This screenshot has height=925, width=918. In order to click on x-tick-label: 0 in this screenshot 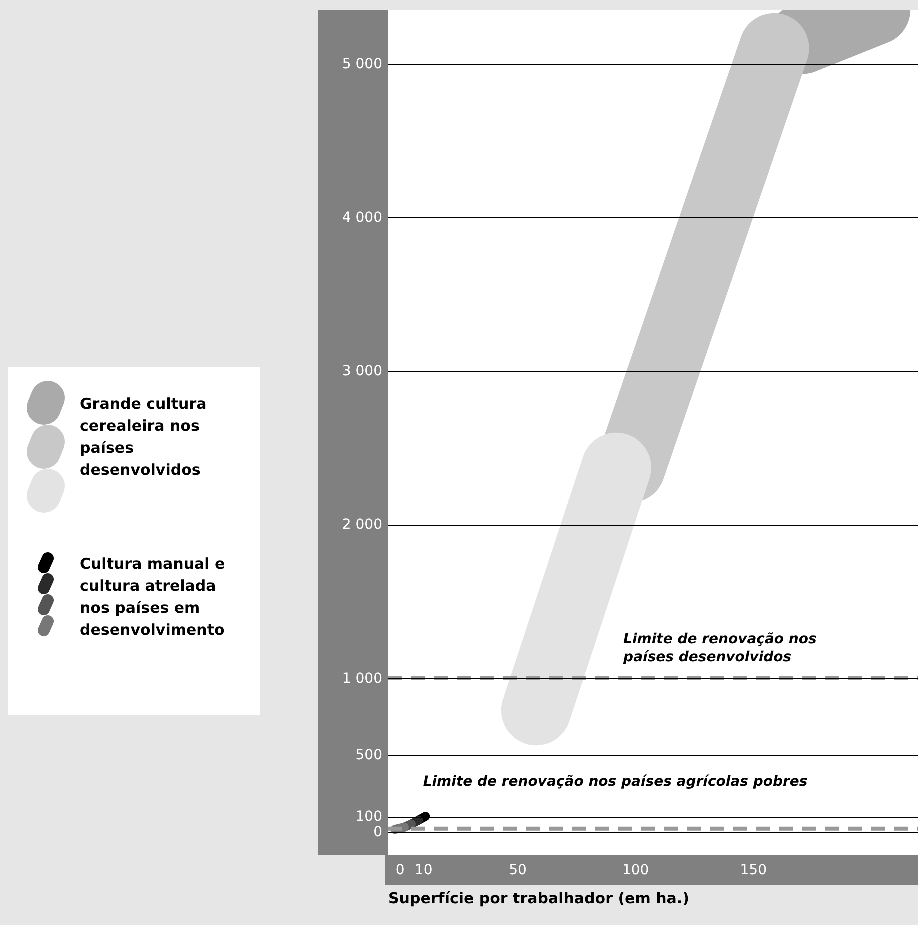, I will do `click(400, 870)`.